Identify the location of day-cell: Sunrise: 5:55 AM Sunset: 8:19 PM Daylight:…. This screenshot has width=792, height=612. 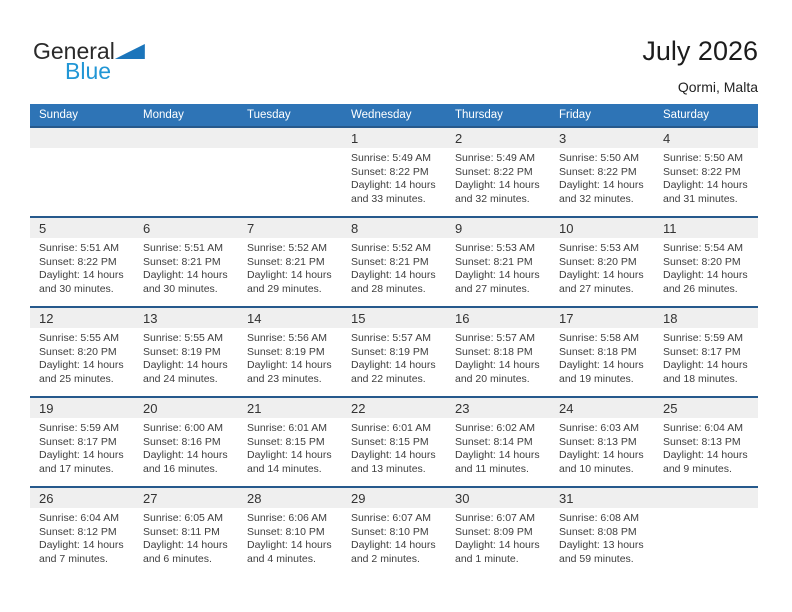
(186, 357).